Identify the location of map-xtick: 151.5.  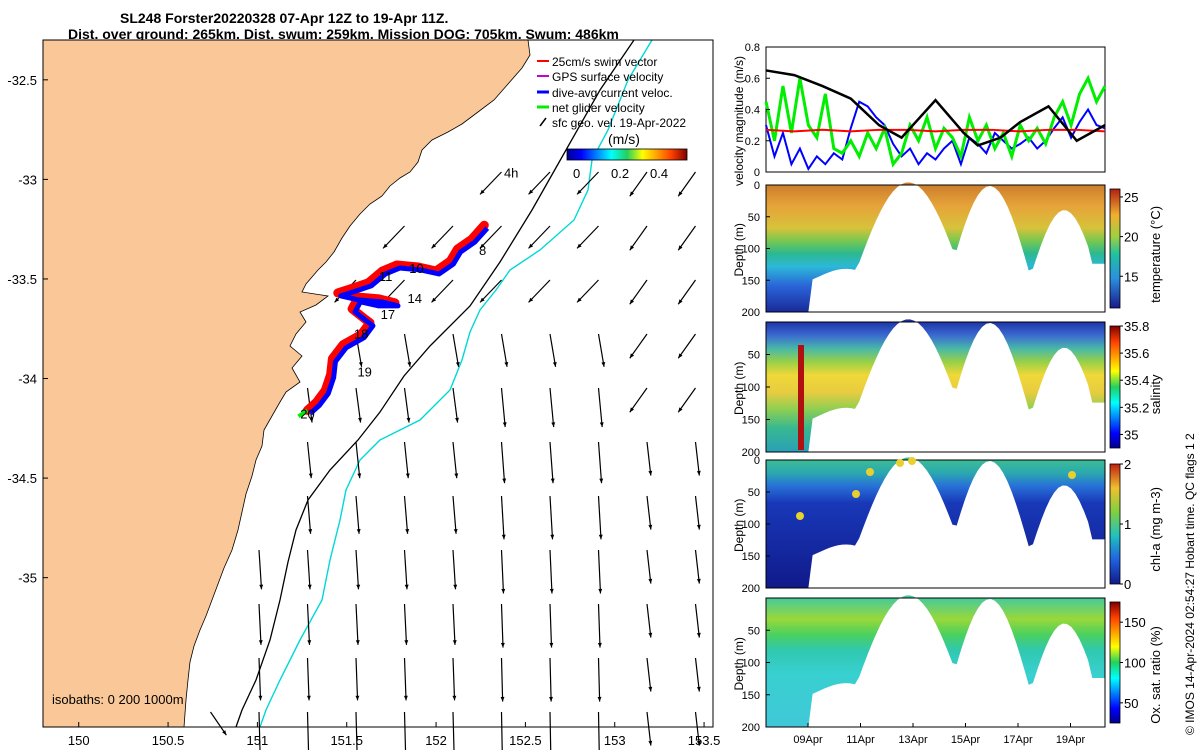
(346, 740).